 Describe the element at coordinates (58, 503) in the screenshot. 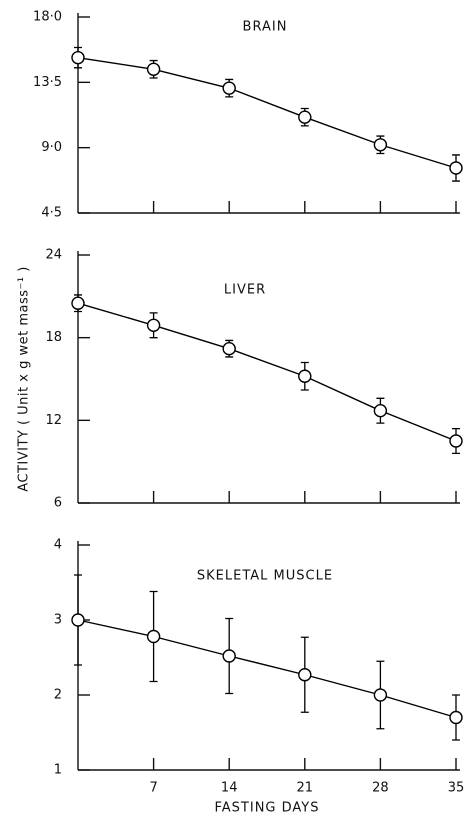

I see `y-tick-label: 6` at that location.